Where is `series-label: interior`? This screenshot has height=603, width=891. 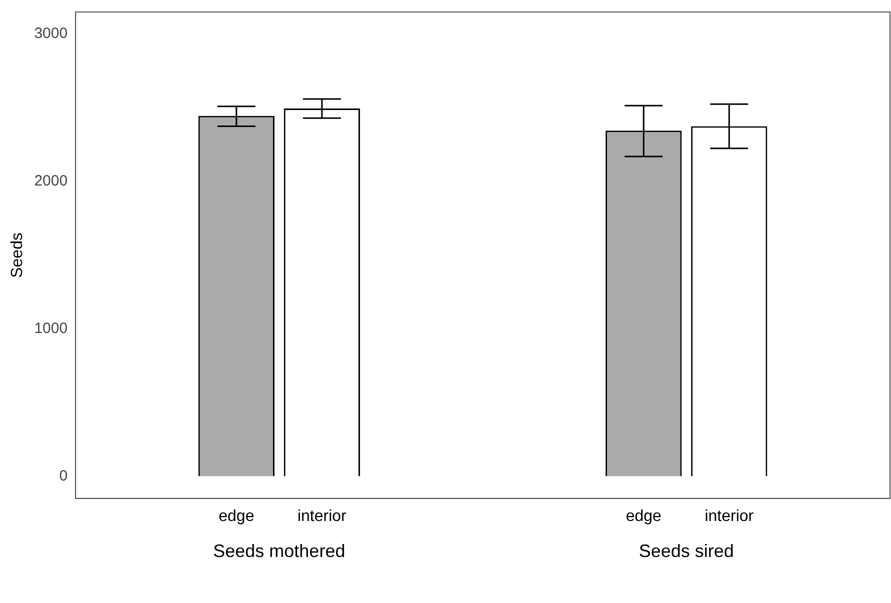 series-label: interior is located at coordinates (322, 516).